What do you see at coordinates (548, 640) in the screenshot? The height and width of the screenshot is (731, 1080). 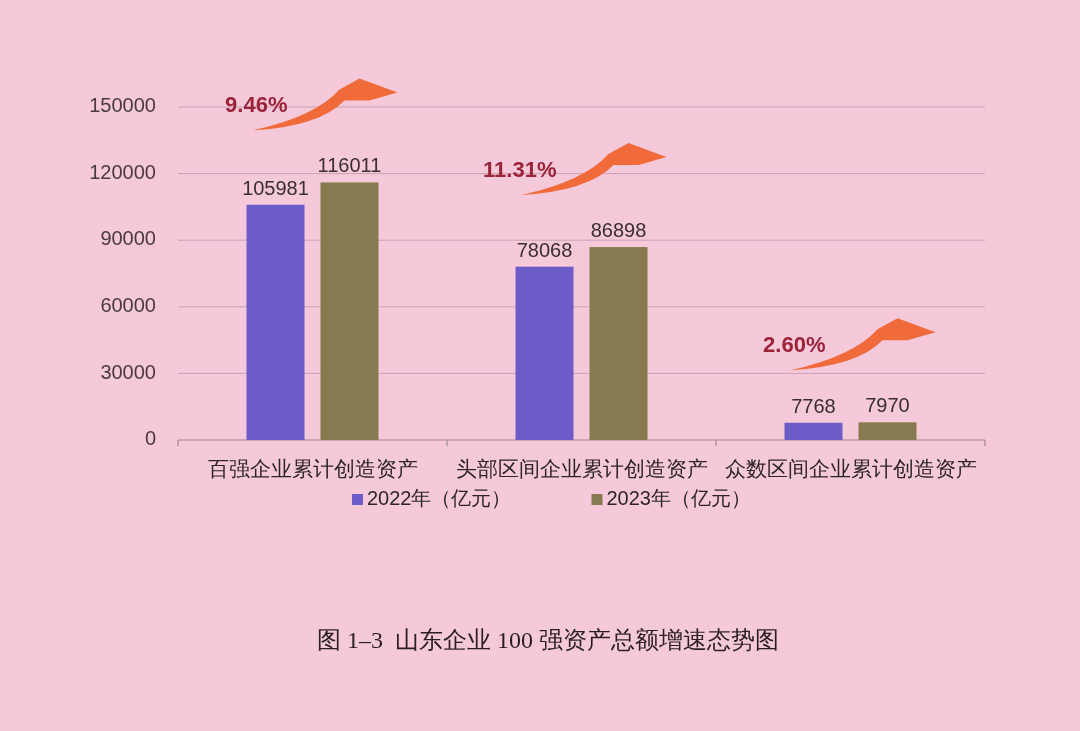 I see `text: 图 1–3 山东企业 100 强资产总额增速态势图` at bounding box center [548, 640].